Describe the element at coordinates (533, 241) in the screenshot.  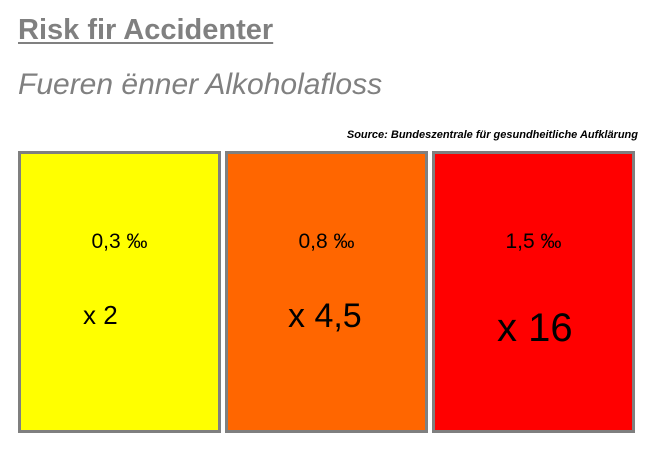
I see `blood-alcohol-label: 1,5 ‰` at that location.